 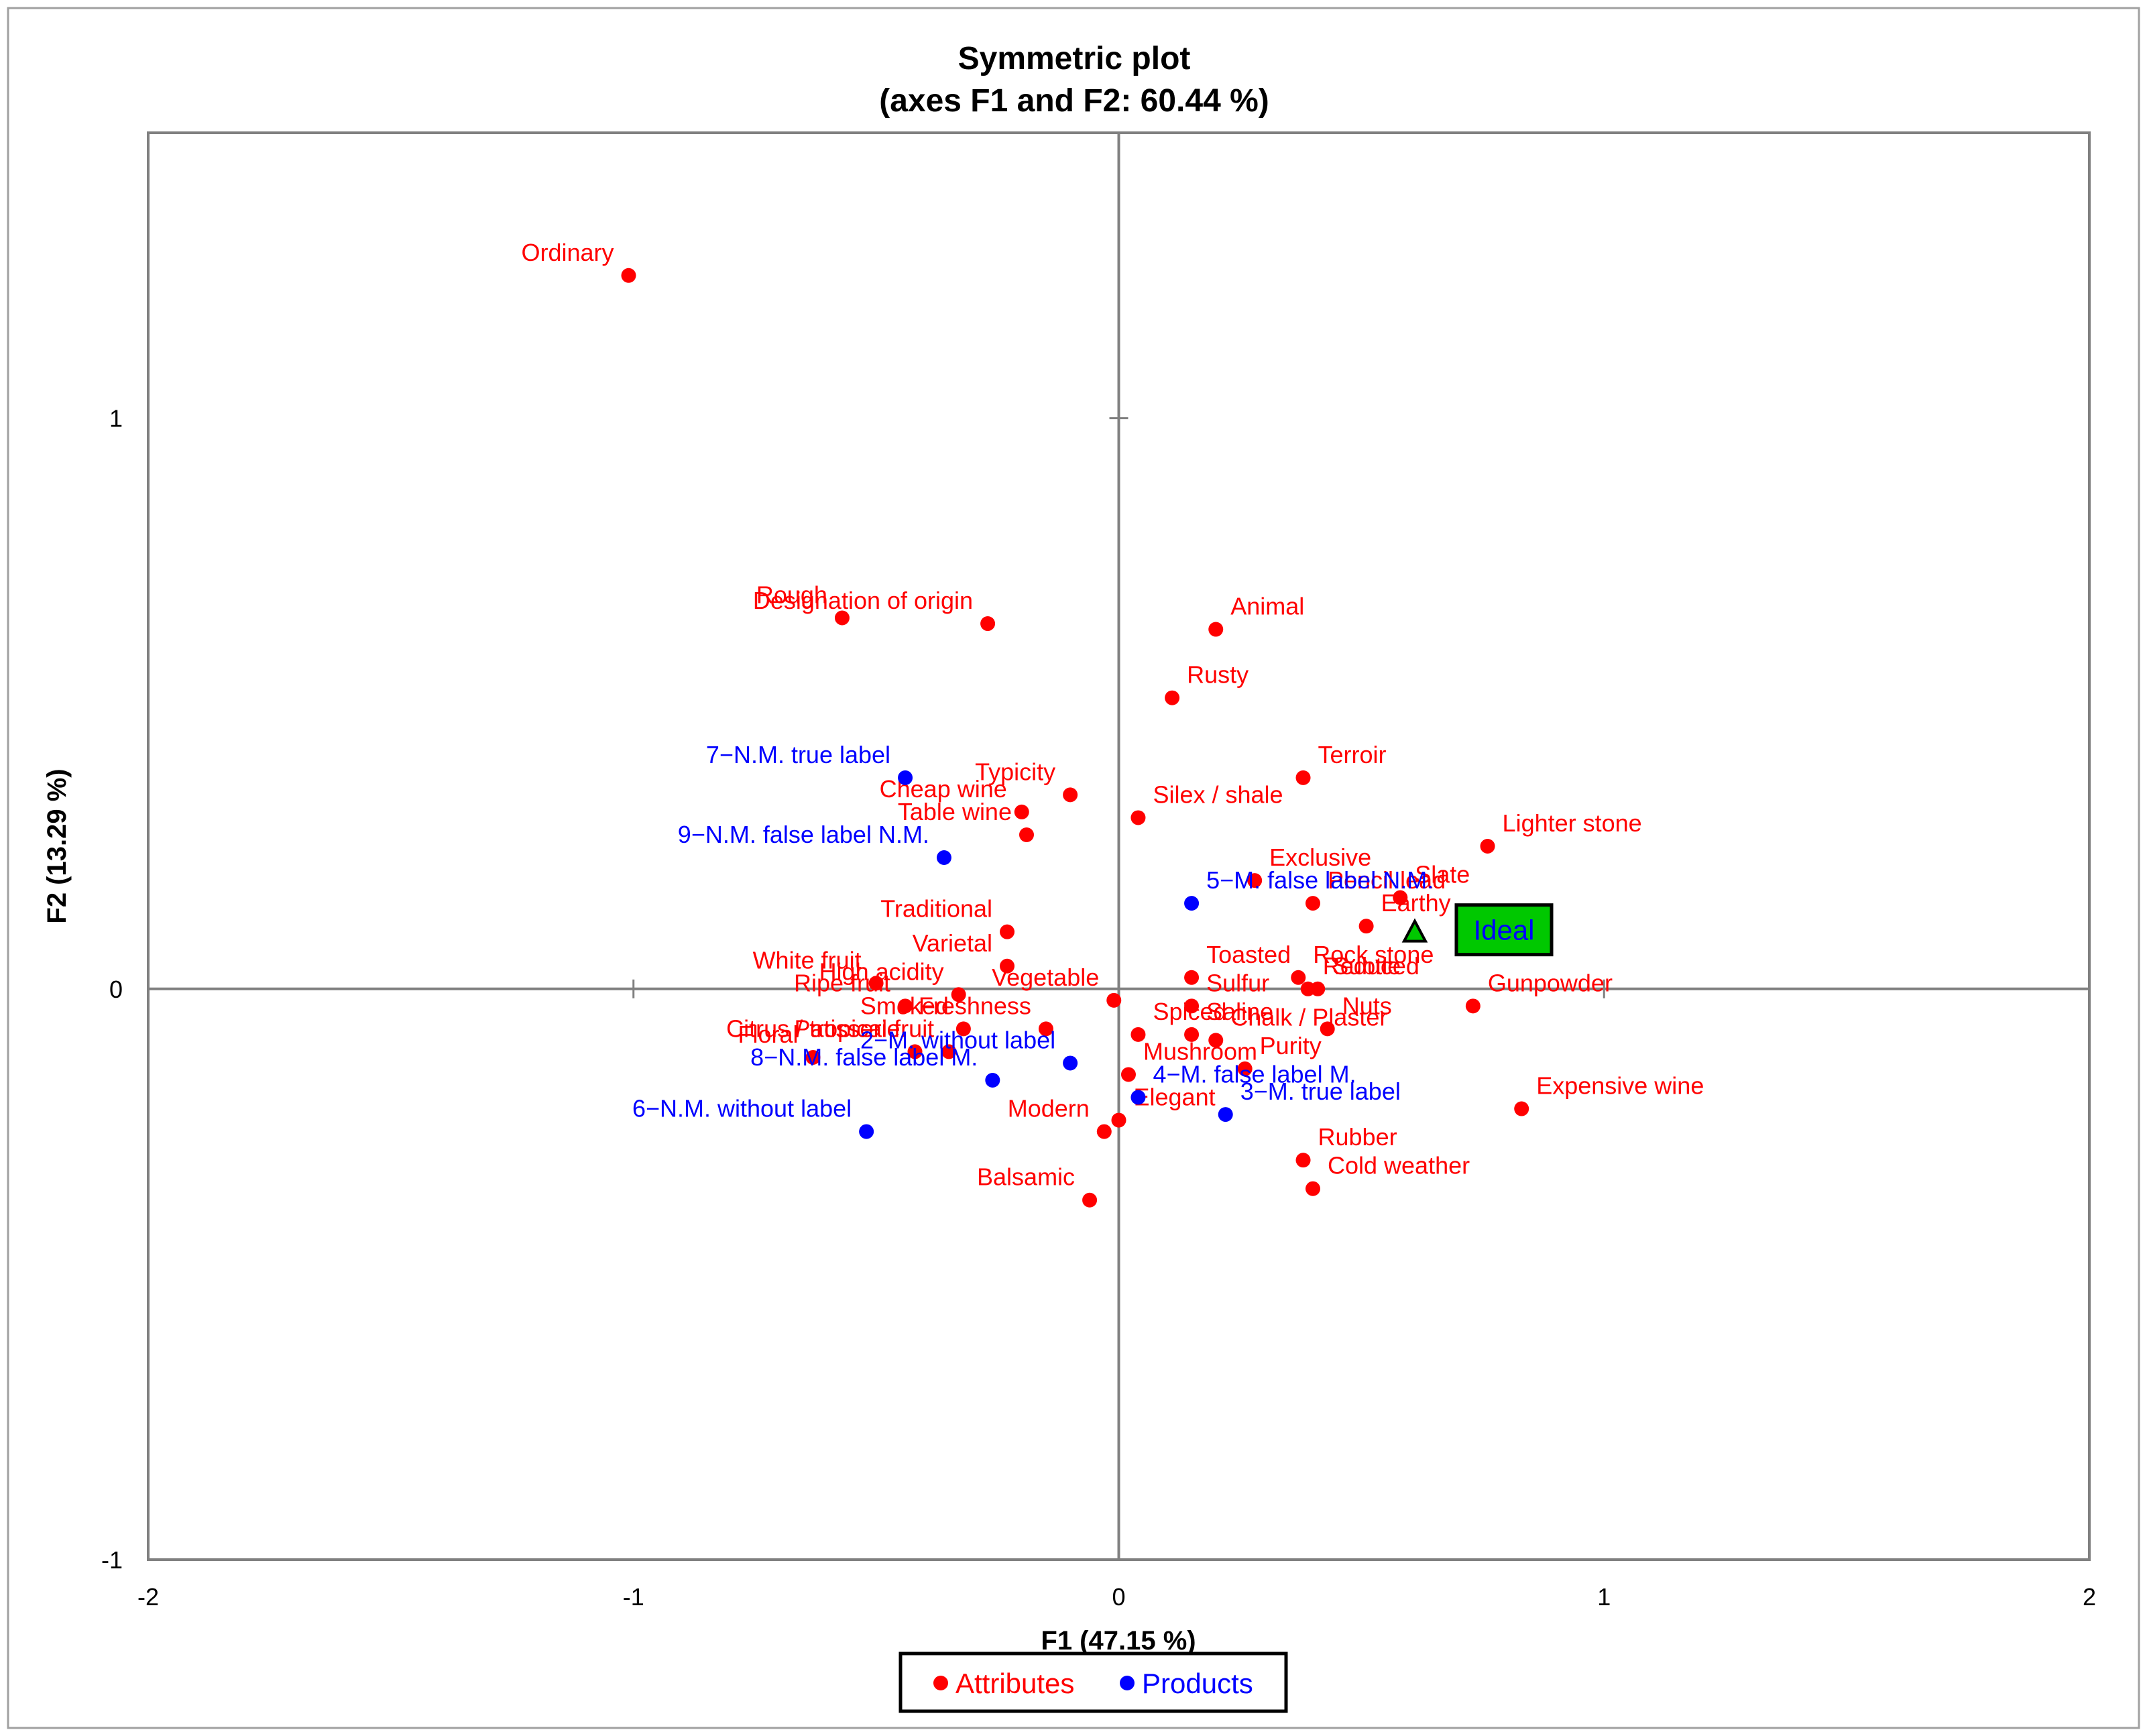 What do you see at coordinates (112, 1560) in the screenshot?
I see `y-tick-label: -1` at bounding box center [112, 1560].